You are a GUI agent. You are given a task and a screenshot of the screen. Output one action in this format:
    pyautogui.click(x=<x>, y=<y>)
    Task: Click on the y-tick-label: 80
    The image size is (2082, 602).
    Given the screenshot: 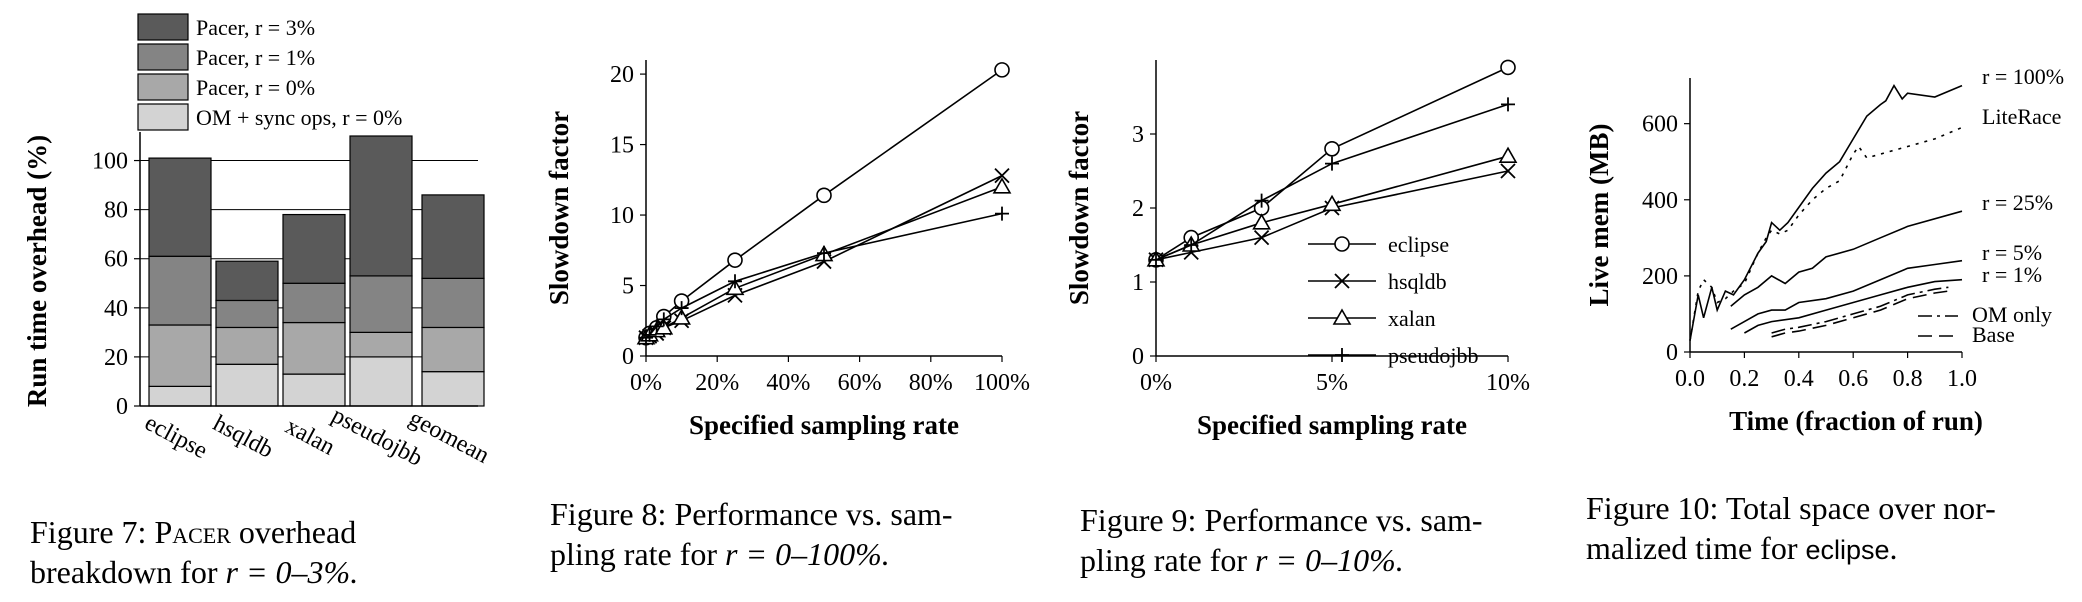 What is the action you would take?
    pyautogui.click(x=116, y=211)
    